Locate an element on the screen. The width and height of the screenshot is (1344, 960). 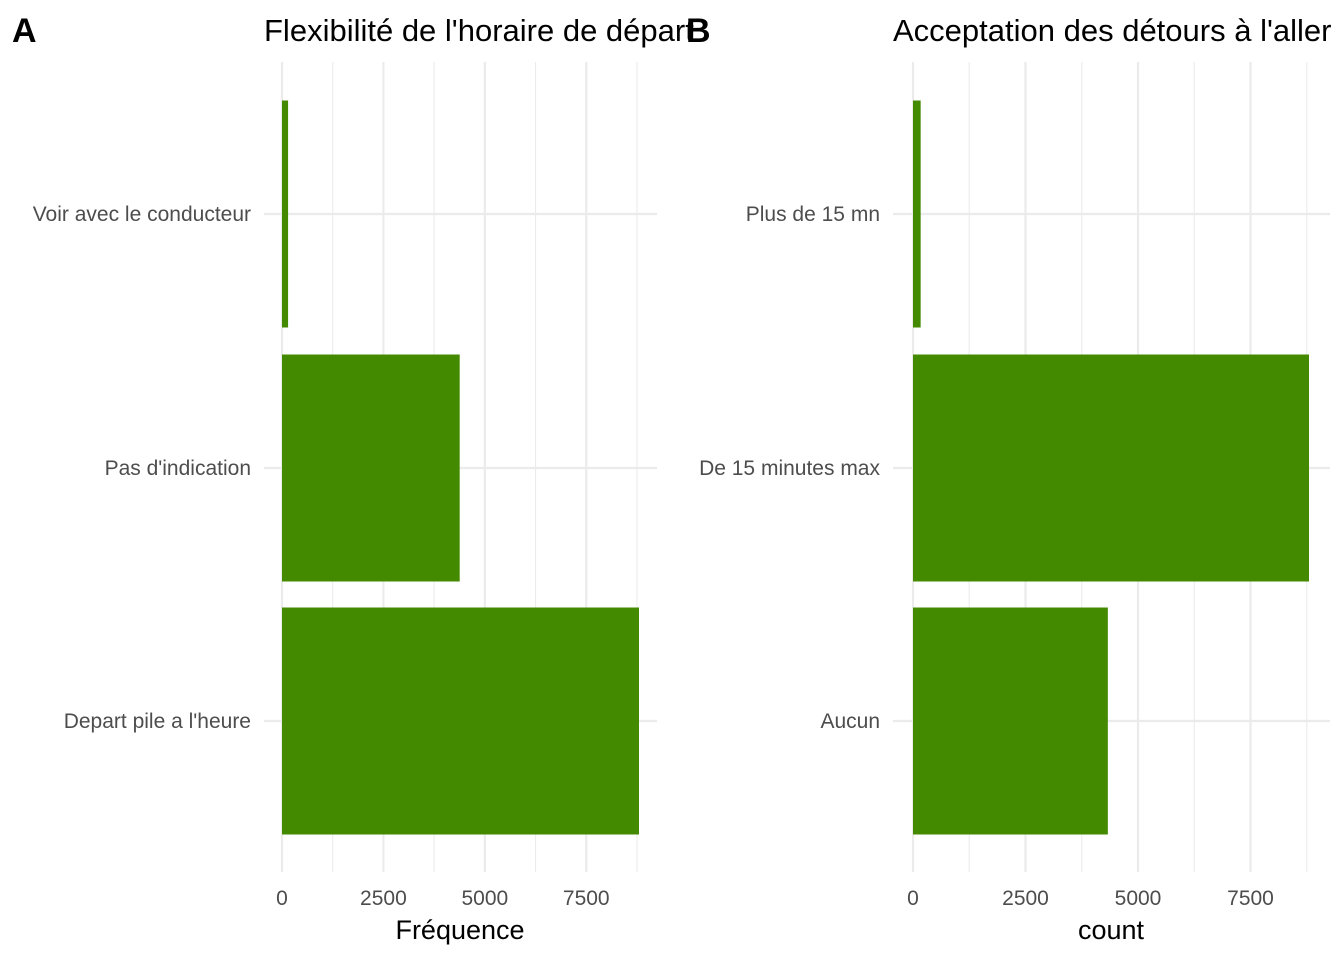
panel-b-category-labels: Aucun De 15 minutes max Plus de 15 mn is located at coordinates (789, 468).